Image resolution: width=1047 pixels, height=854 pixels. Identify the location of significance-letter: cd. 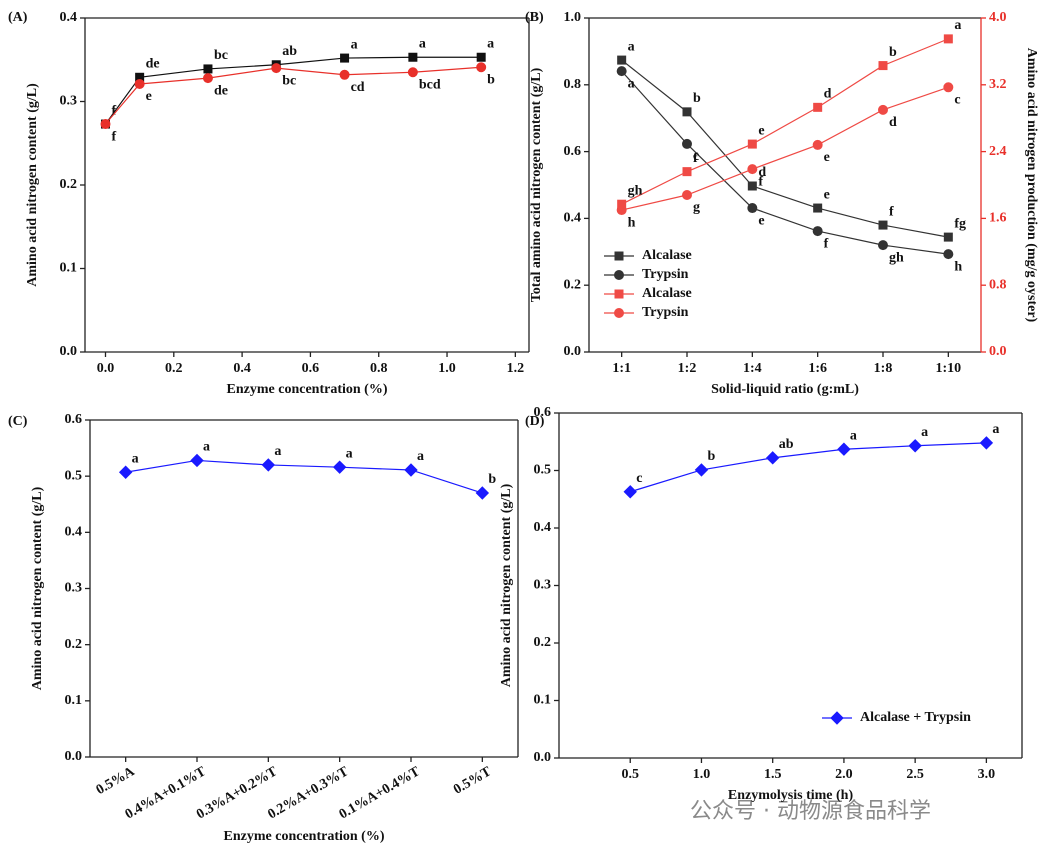
(358, 87).